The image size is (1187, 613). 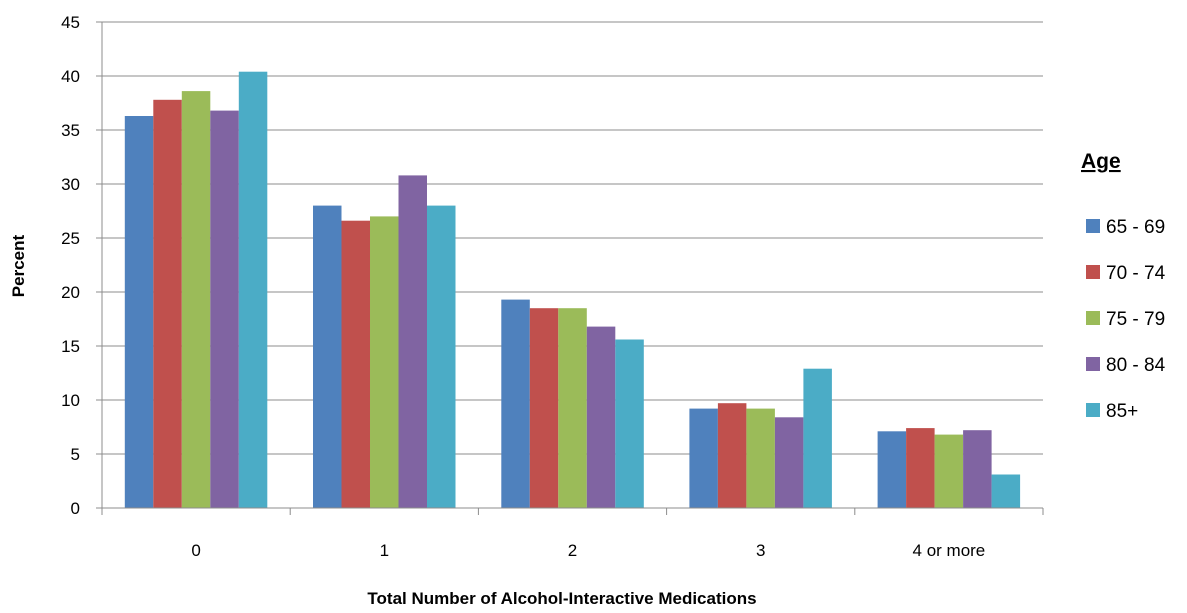 I want to click on legend-label: 65 - 69, so click(x=1135, y=227).